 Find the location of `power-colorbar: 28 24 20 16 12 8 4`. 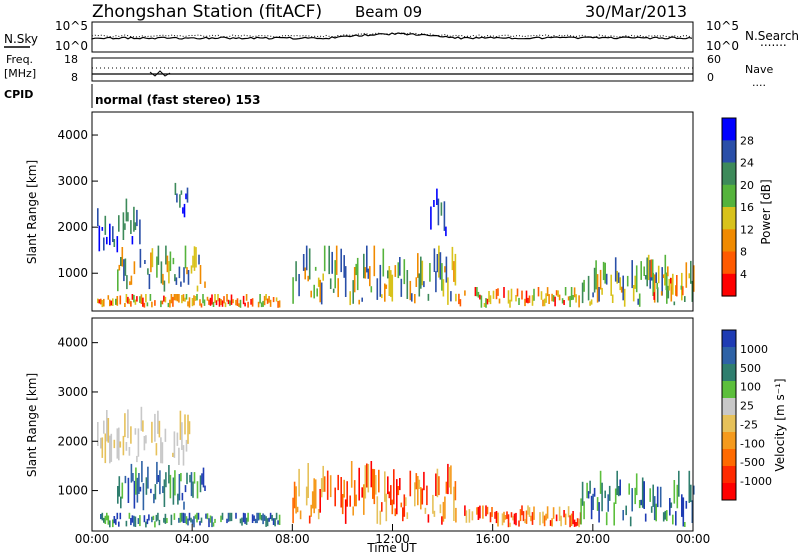

power-colorbar: 28 24 20 16 12 8 4 is located at coordinates (737, 207).